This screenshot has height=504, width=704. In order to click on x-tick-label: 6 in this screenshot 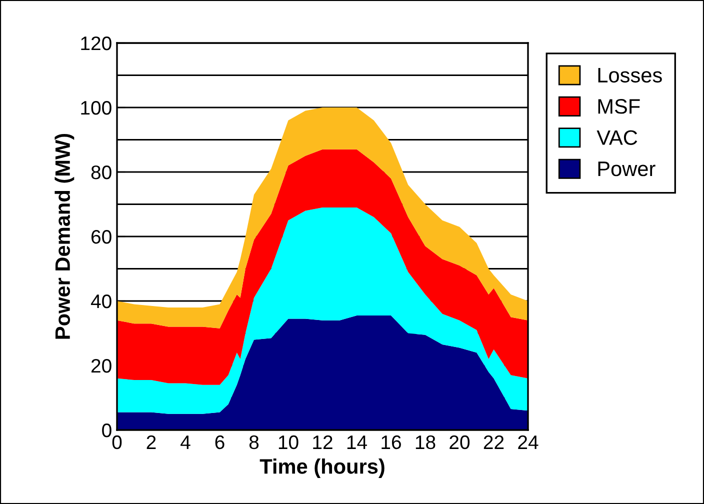, I will do `click(219, 442)`.